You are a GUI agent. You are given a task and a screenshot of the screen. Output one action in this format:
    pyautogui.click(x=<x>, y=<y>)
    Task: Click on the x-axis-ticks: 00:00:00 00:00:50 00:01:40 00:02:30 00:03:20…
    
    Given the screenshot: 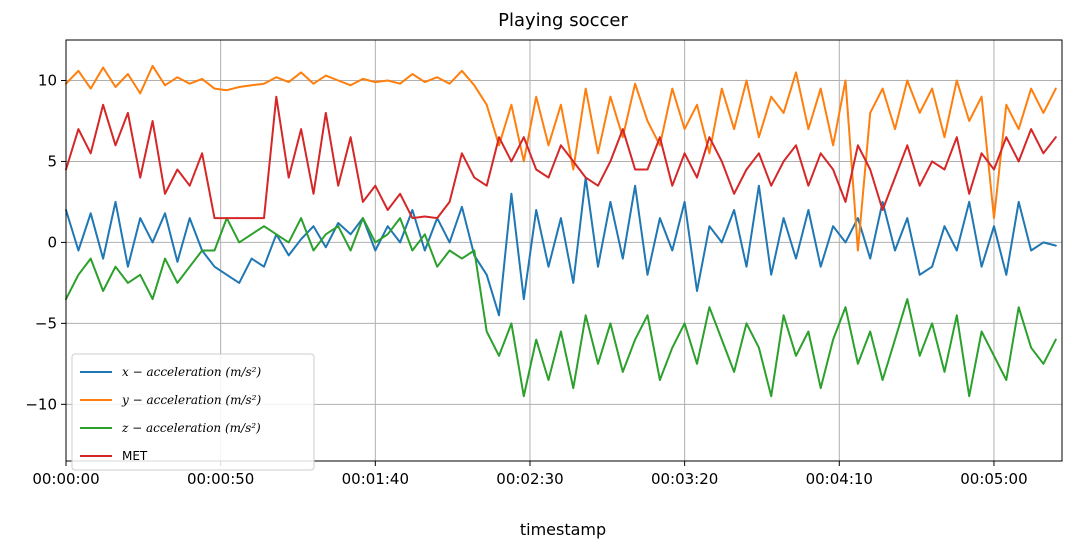 What is the action you would take?
    pyautogui.click(x=530, y=474)
    